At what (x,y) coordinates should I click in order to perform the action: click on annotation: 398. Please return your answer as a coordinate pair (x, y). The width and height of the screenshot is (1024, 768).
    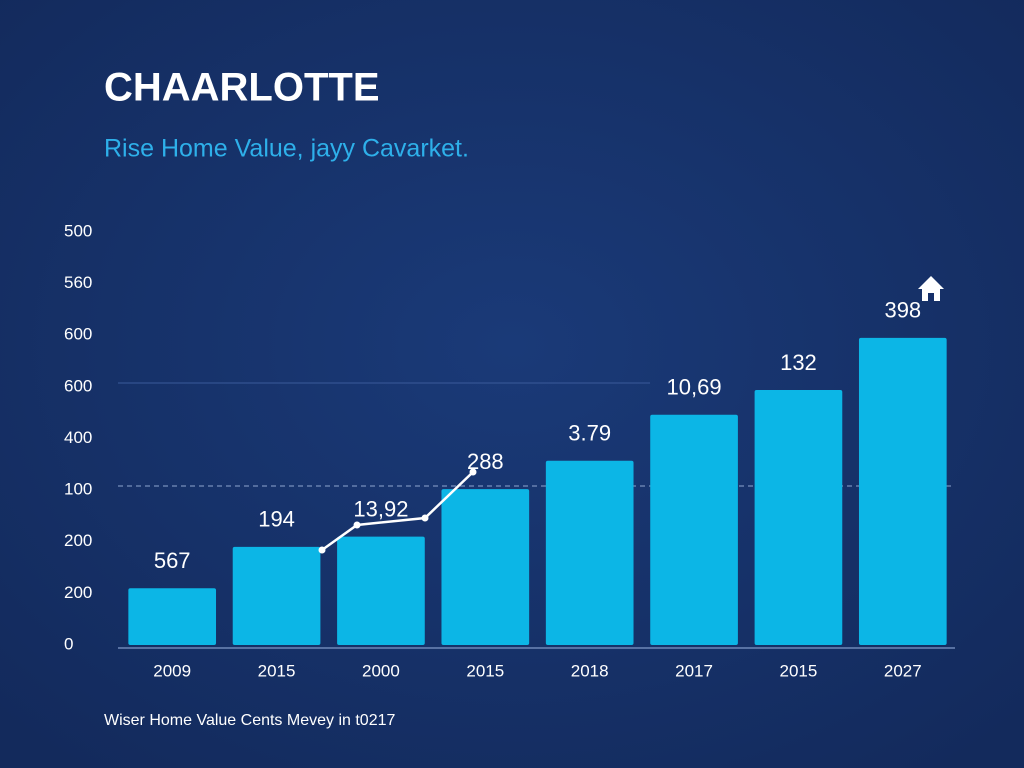
    Looking at the image, I should click on (902, 310).